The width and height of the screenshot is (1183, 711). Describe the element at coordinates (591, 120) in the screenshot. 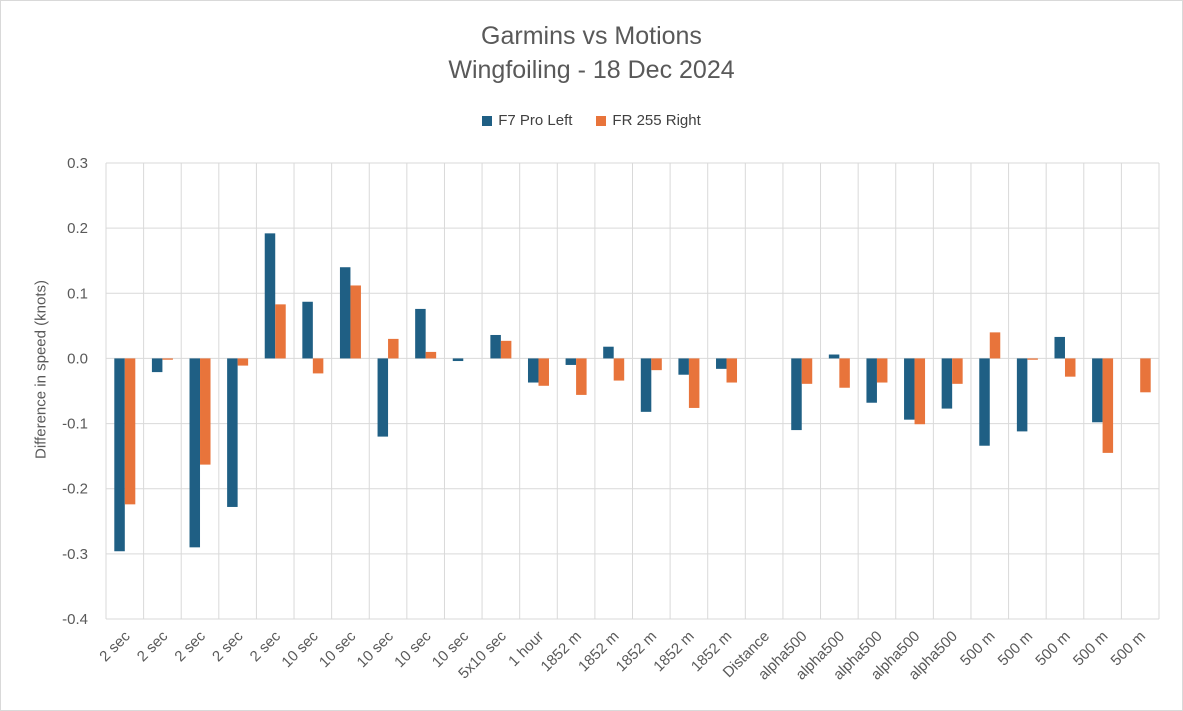

I see `legend: F7 Pro Left FR 255 Right` at that location.